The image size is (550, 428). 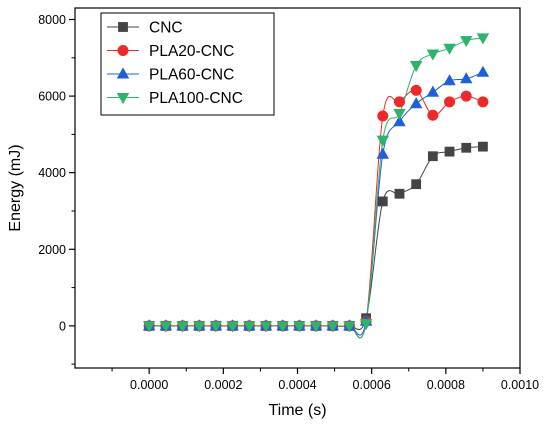 What do you see at coordinates (123, 27) in the screenshot?
I see `legend-marker-cnc` at bounding box center [123, 27].